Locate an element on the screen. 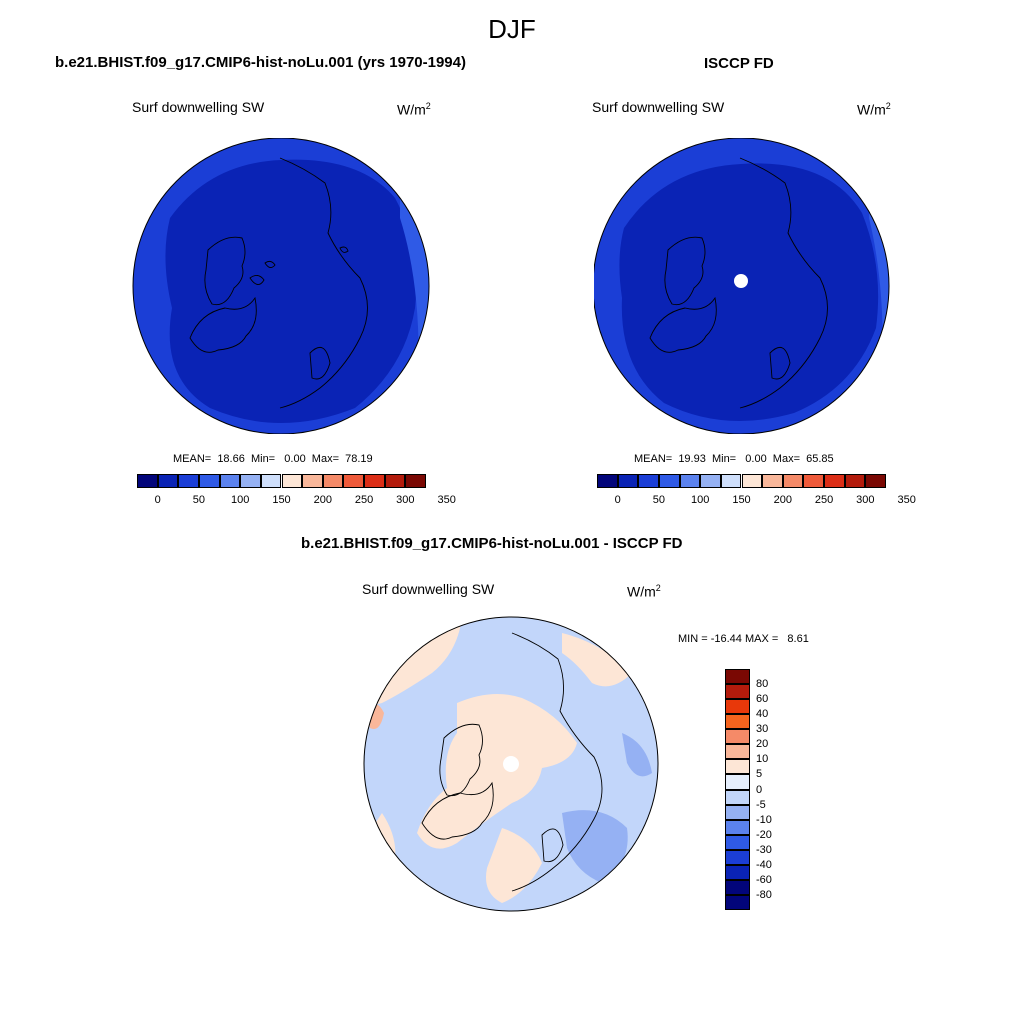 This screenshot has width=1024, height=1024. difference-colorbar-tick-label: 40 is located at coordinates (762, 714).